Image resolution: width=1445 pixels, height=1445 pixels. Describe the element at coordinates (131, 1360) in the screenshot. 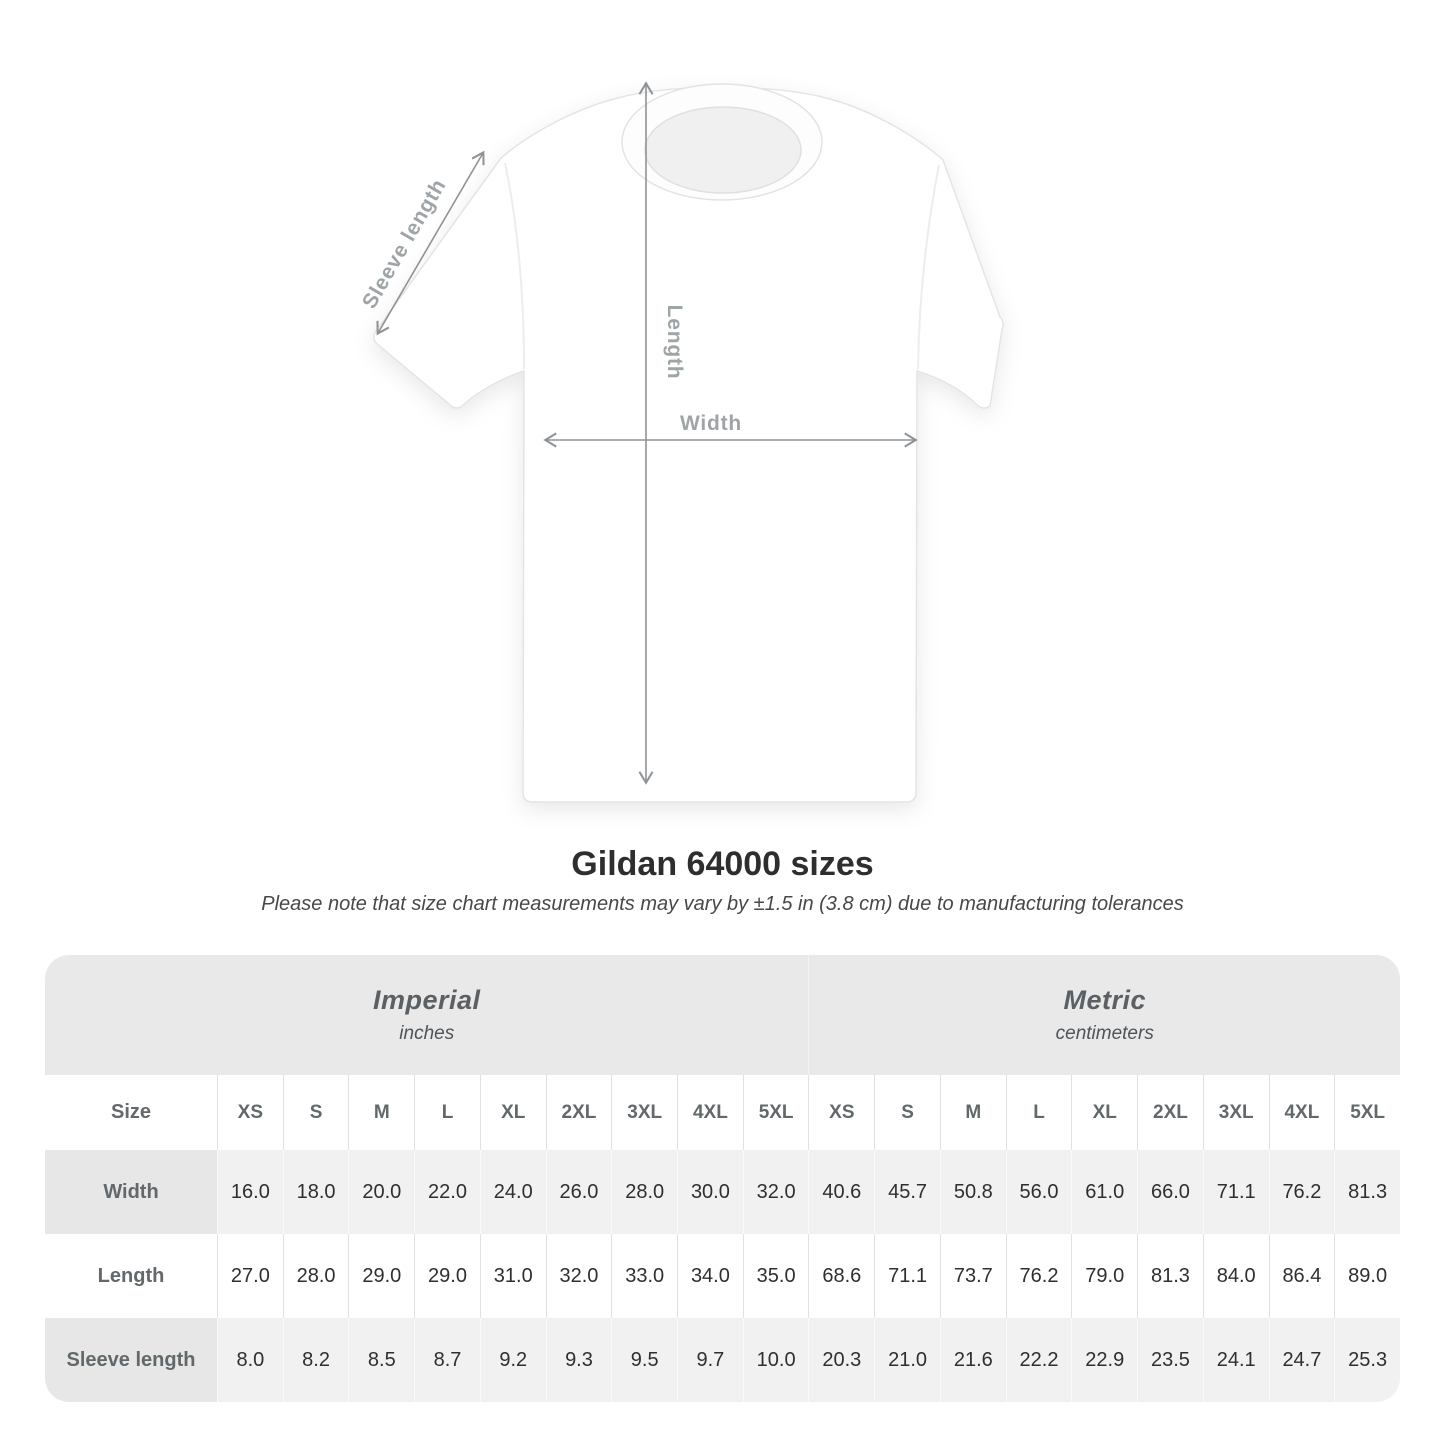

I see `row-label: Sleeve length` at that location.